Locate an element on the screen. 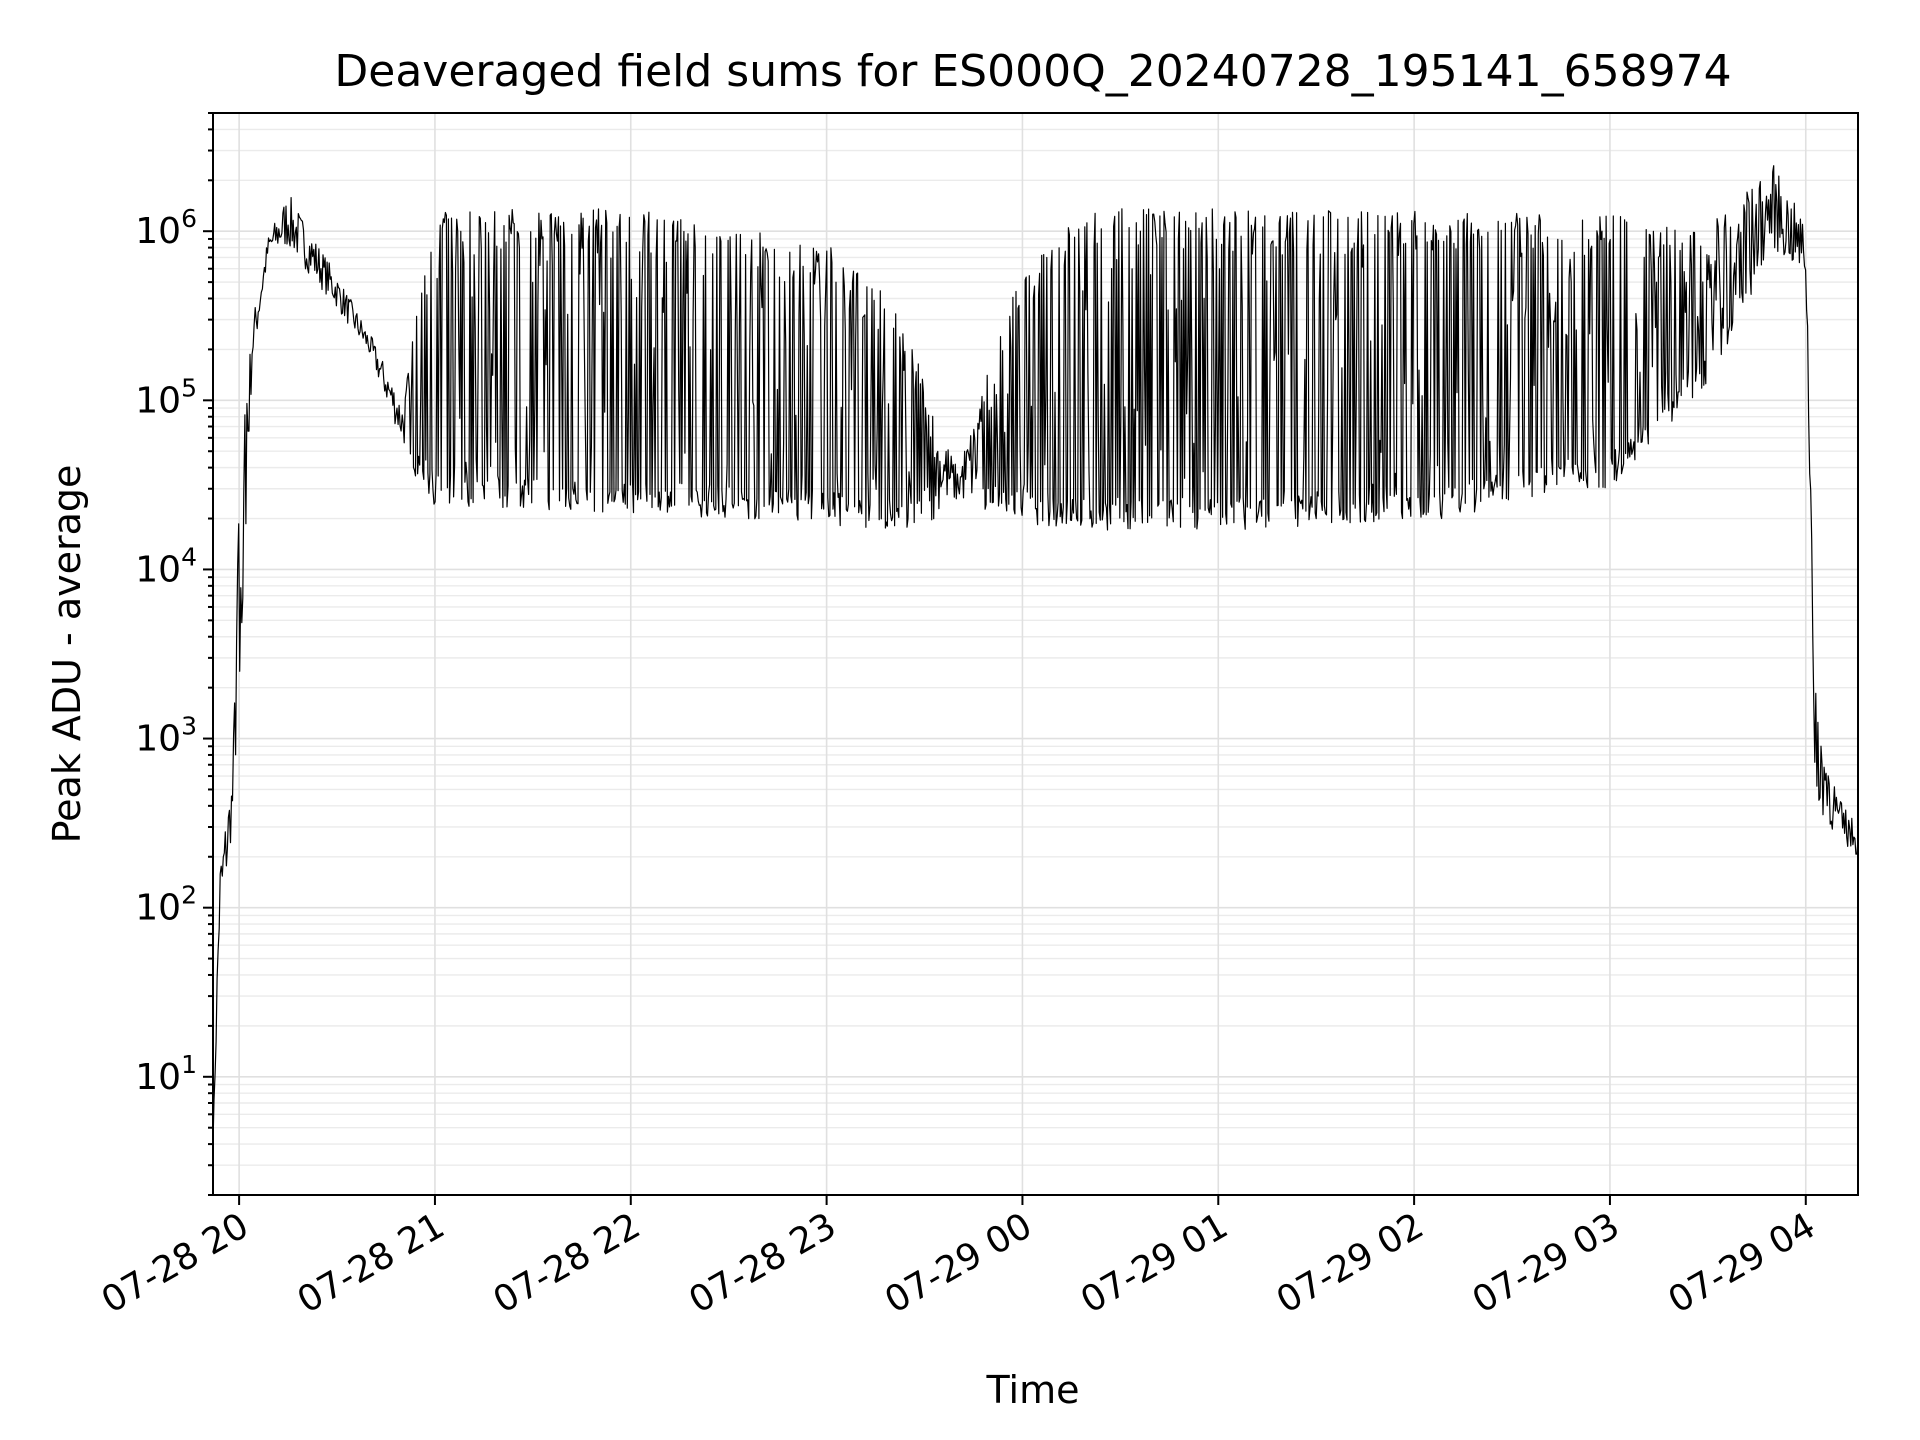 The image size is (1920, 1440). y-tick-label: 10⁶ is located at coordinates (166, 228).